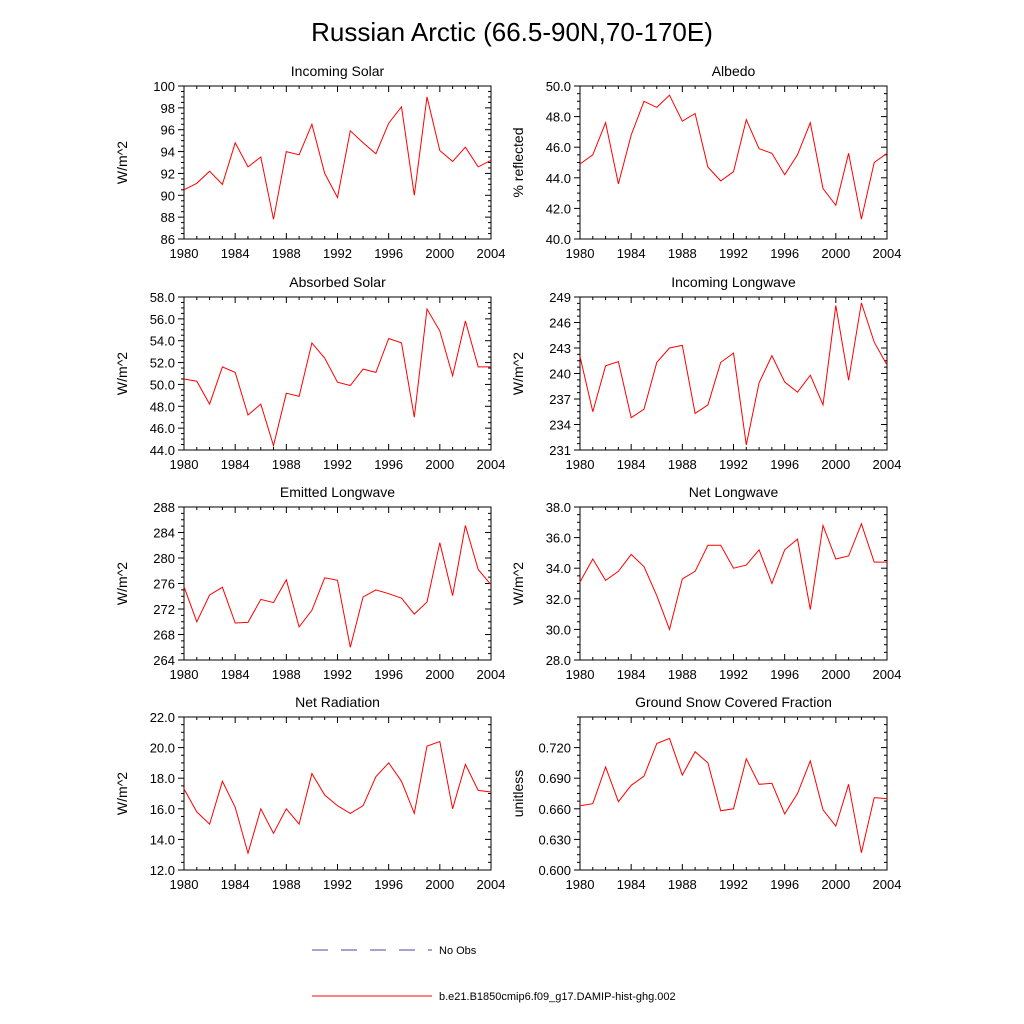 The height and width of the screenshot is (1024, 1024). What do you see at coordinates (164, 86) in the screenshot?
I see `y-tick-label: 100` at bounding box center [164, 86].